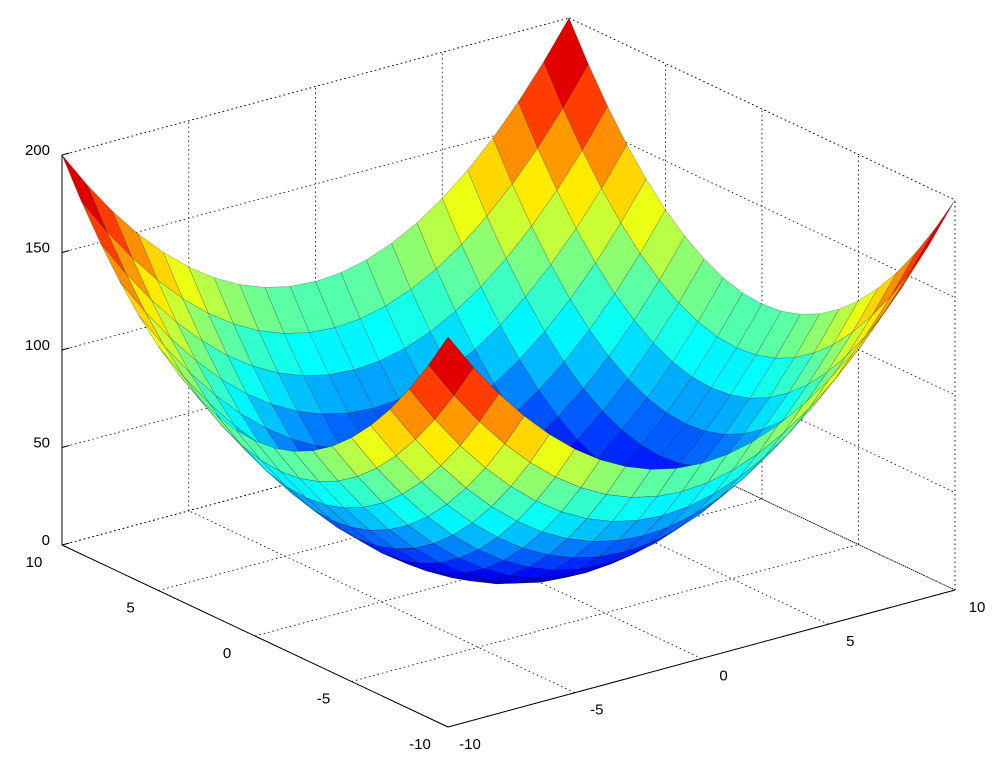 The width and height of the screenshot is (1002, 758). Describe the element at coordinates (420, 744) in the screenshot. I see `y-tick-label: -10` at that location.